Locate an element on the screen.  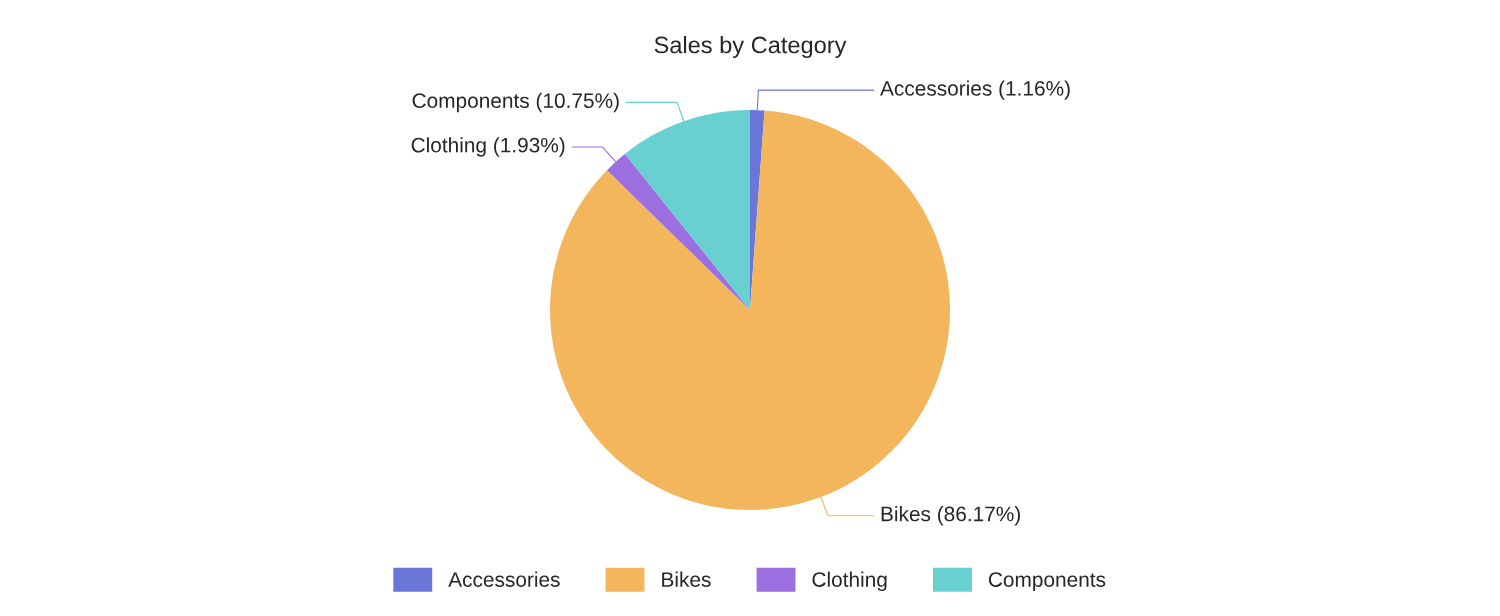
legend-label: Bikes is located at coordinates (686, 579).